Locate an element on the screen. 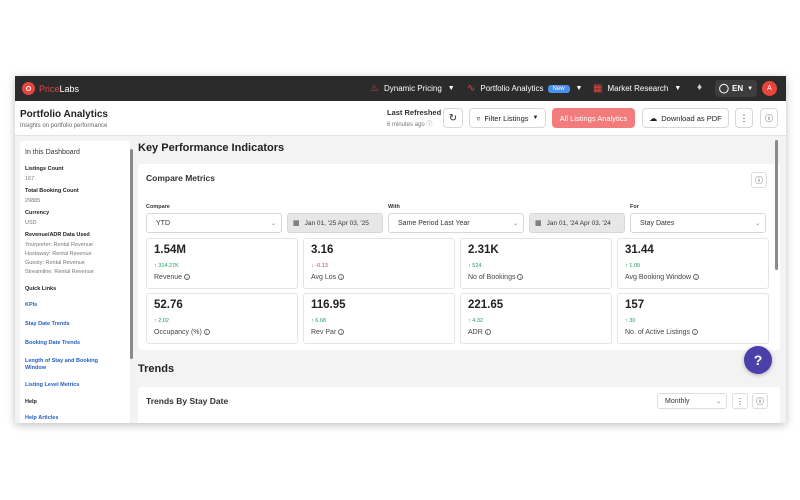  metric-card-occupancy: 52.76 ↑ 2.02 Occupancy (%) i is located at coordinates (222, 318).